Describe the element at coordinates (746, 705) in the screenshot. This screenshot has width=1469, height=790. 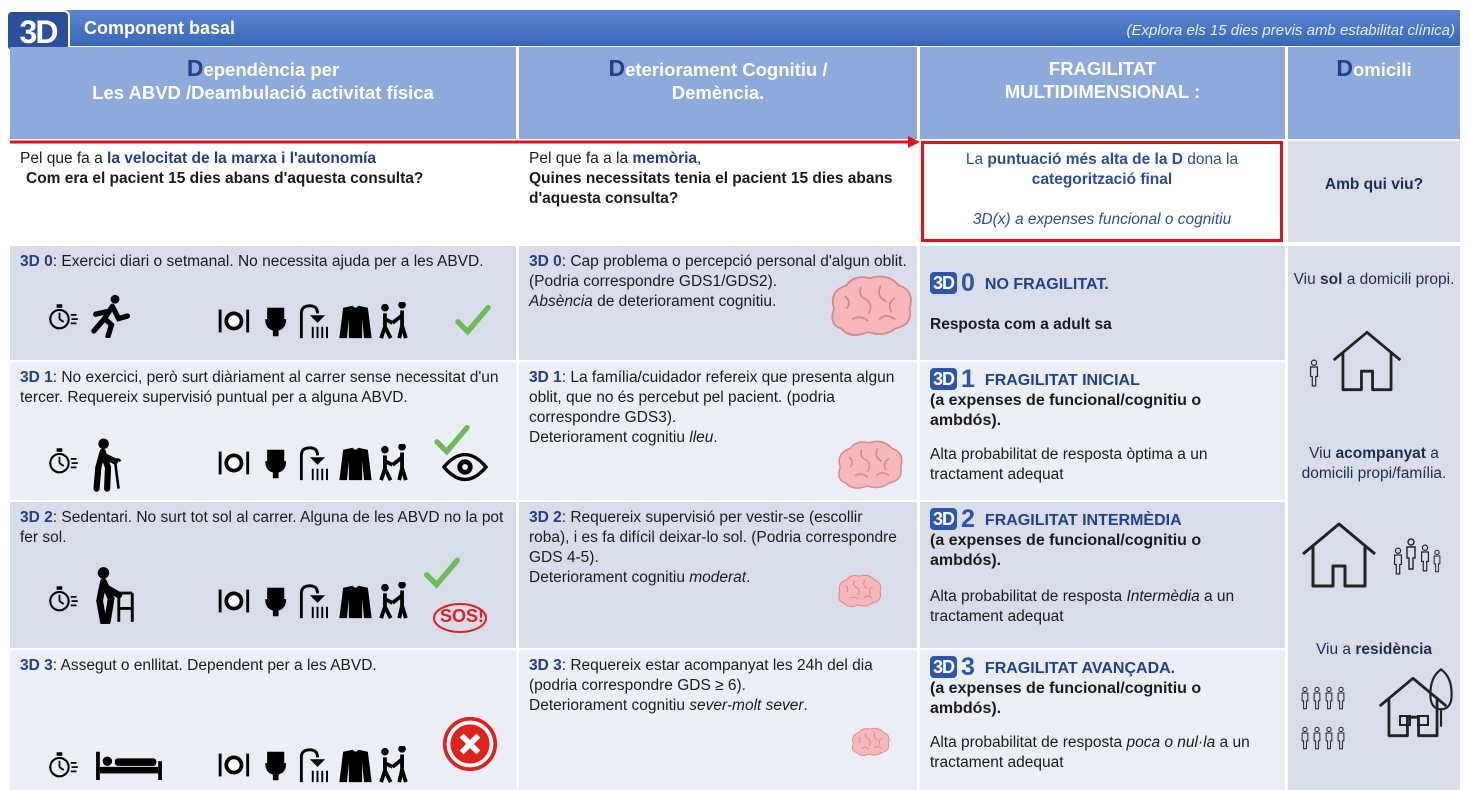
I see `text: sever-molt sever` at that location.